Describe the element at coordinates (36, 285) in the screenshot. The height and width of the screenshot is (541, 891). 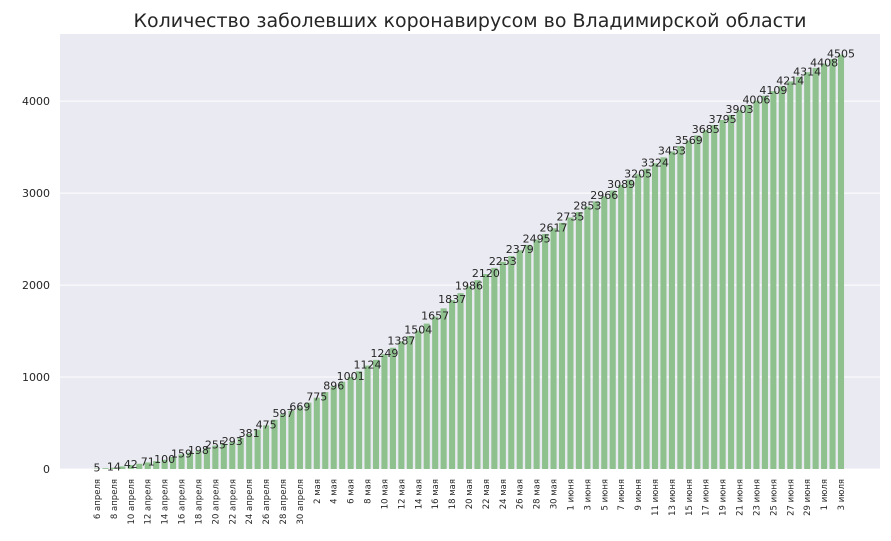
I see `y-tick-label: 2000` at that location.